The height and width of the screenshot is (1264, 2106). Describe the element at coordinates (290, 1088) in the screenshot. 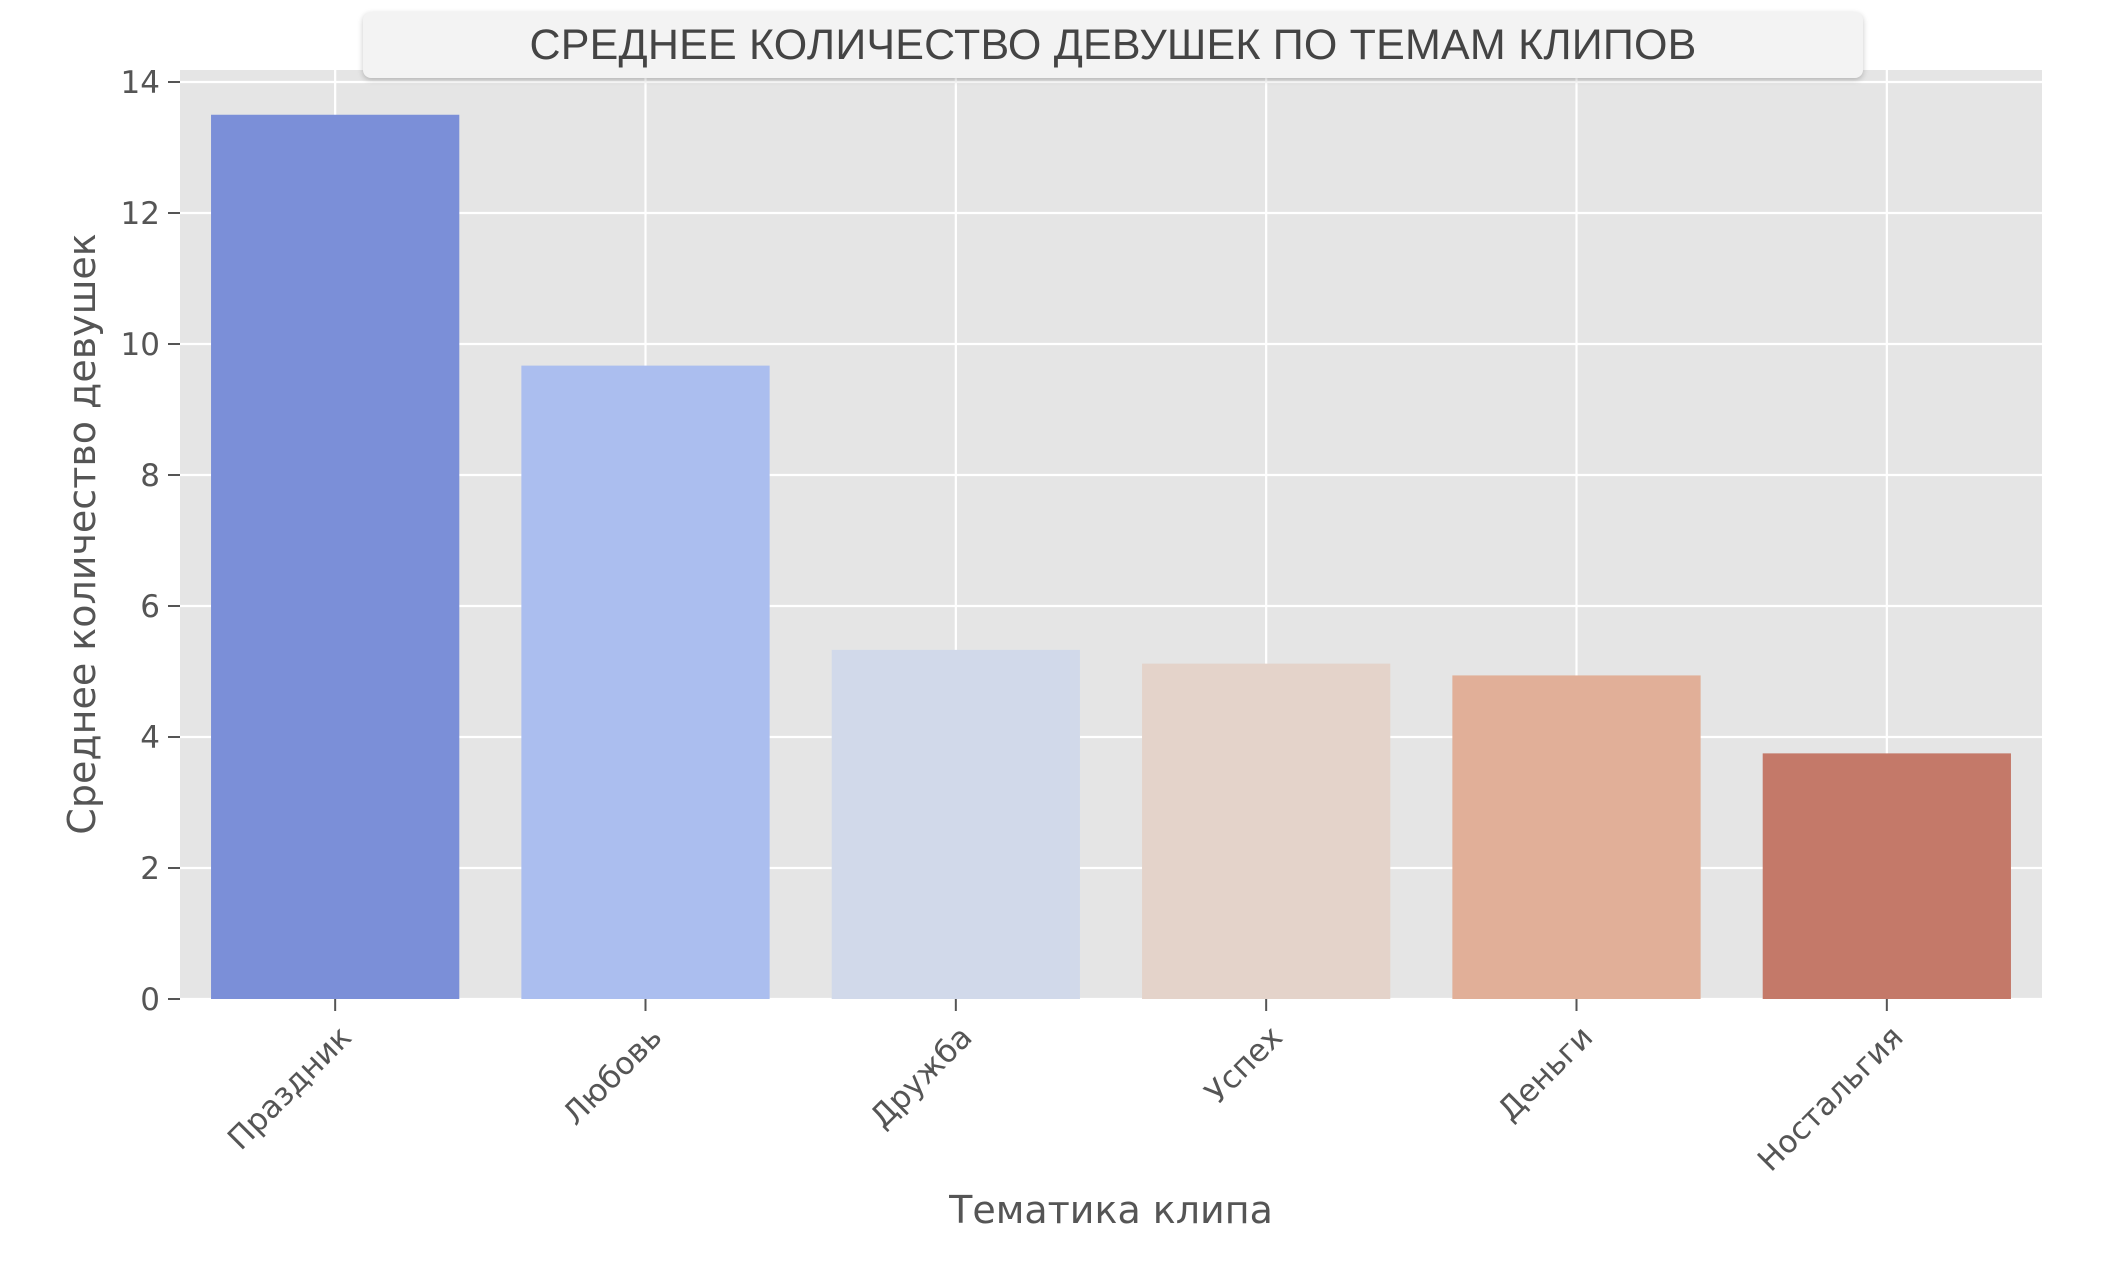

I see `x-tick-label: Праздник` at that location.